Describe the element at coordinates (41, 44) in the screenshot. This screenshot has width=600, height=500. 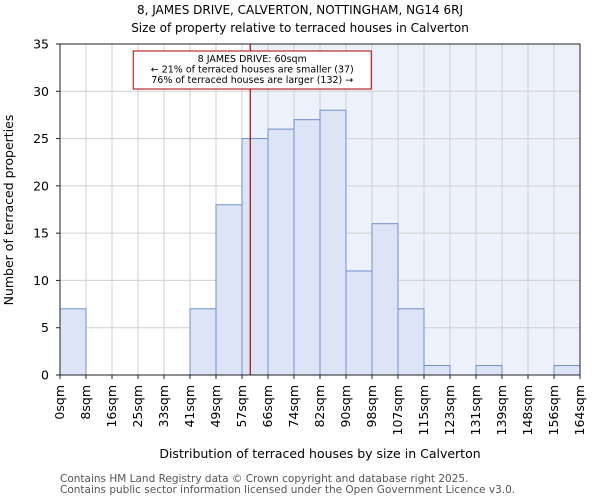
I see `y-tick-label: 35` at that location.